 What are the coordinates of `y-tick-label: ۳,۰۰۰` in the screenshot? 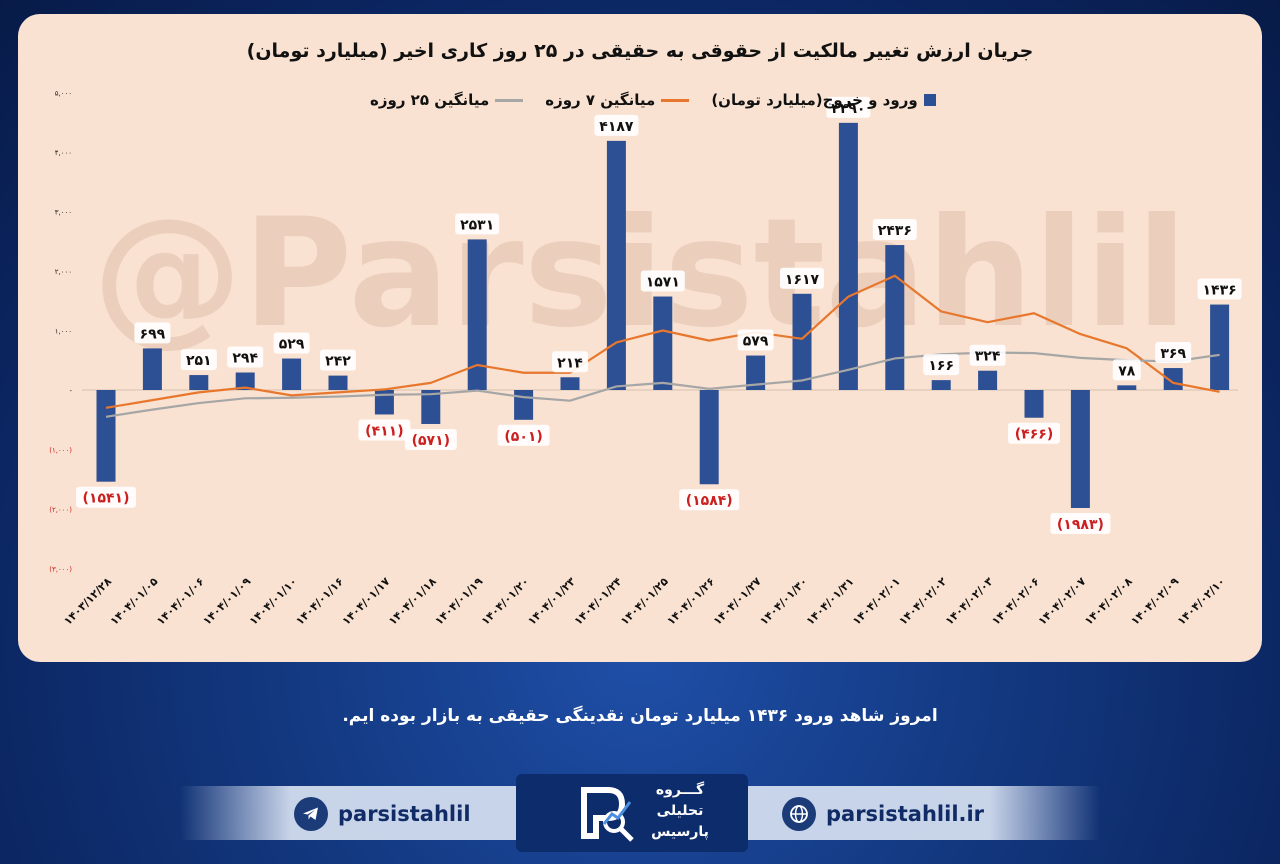 It's located at (63, 213).